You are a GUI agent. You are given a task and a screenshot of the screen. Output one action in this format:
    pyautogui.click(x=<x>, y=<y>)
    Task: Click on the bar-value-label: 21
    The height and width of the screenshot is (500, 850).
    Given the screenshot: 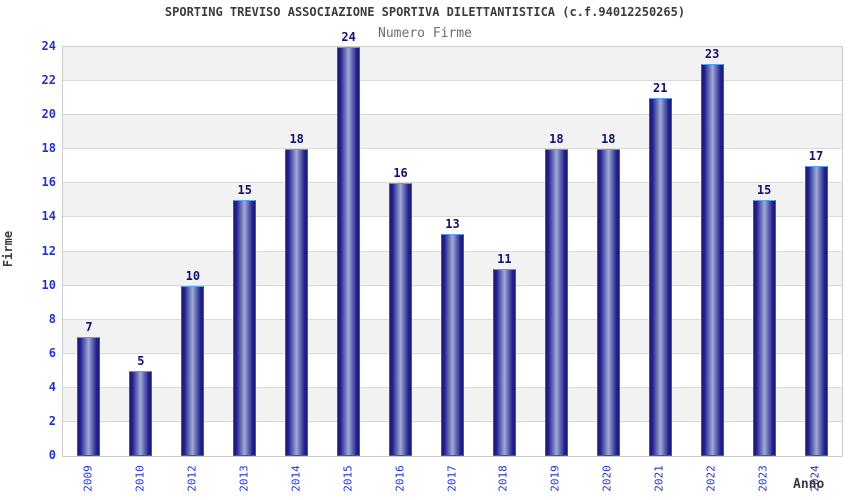 What is the action you would take?
    pyautogui.click(x=660, y=88)
    